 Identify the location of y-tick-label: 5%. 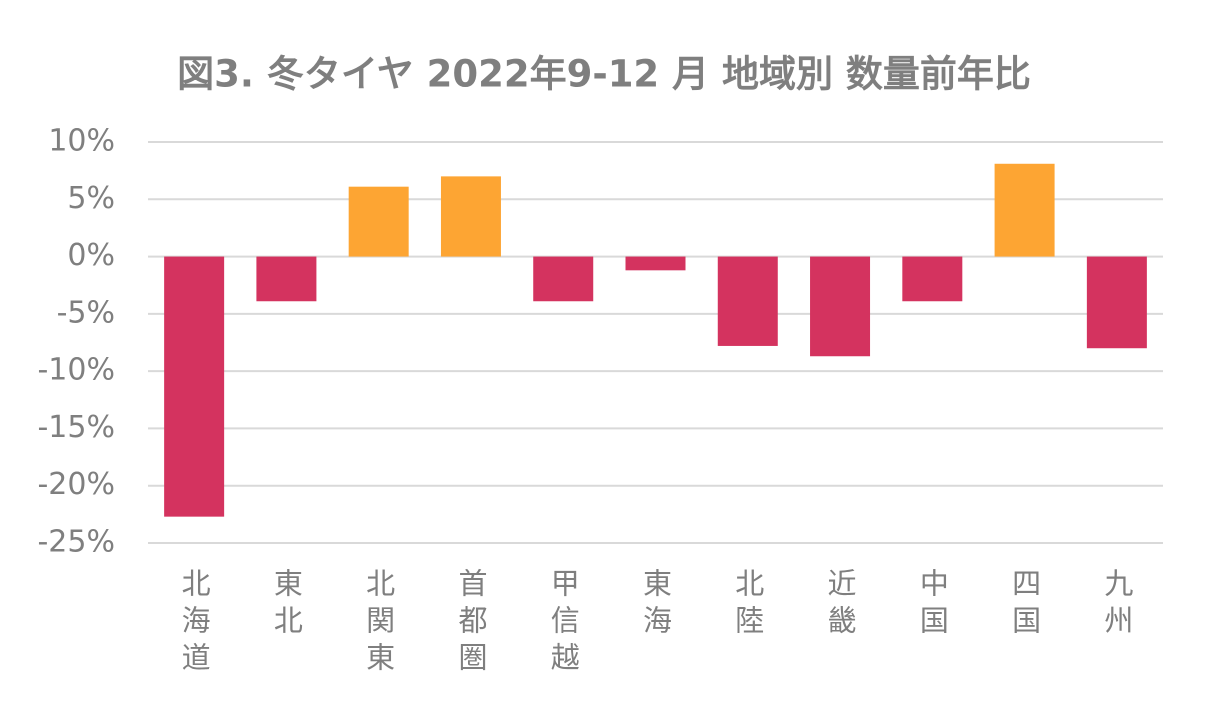
(91, 198).